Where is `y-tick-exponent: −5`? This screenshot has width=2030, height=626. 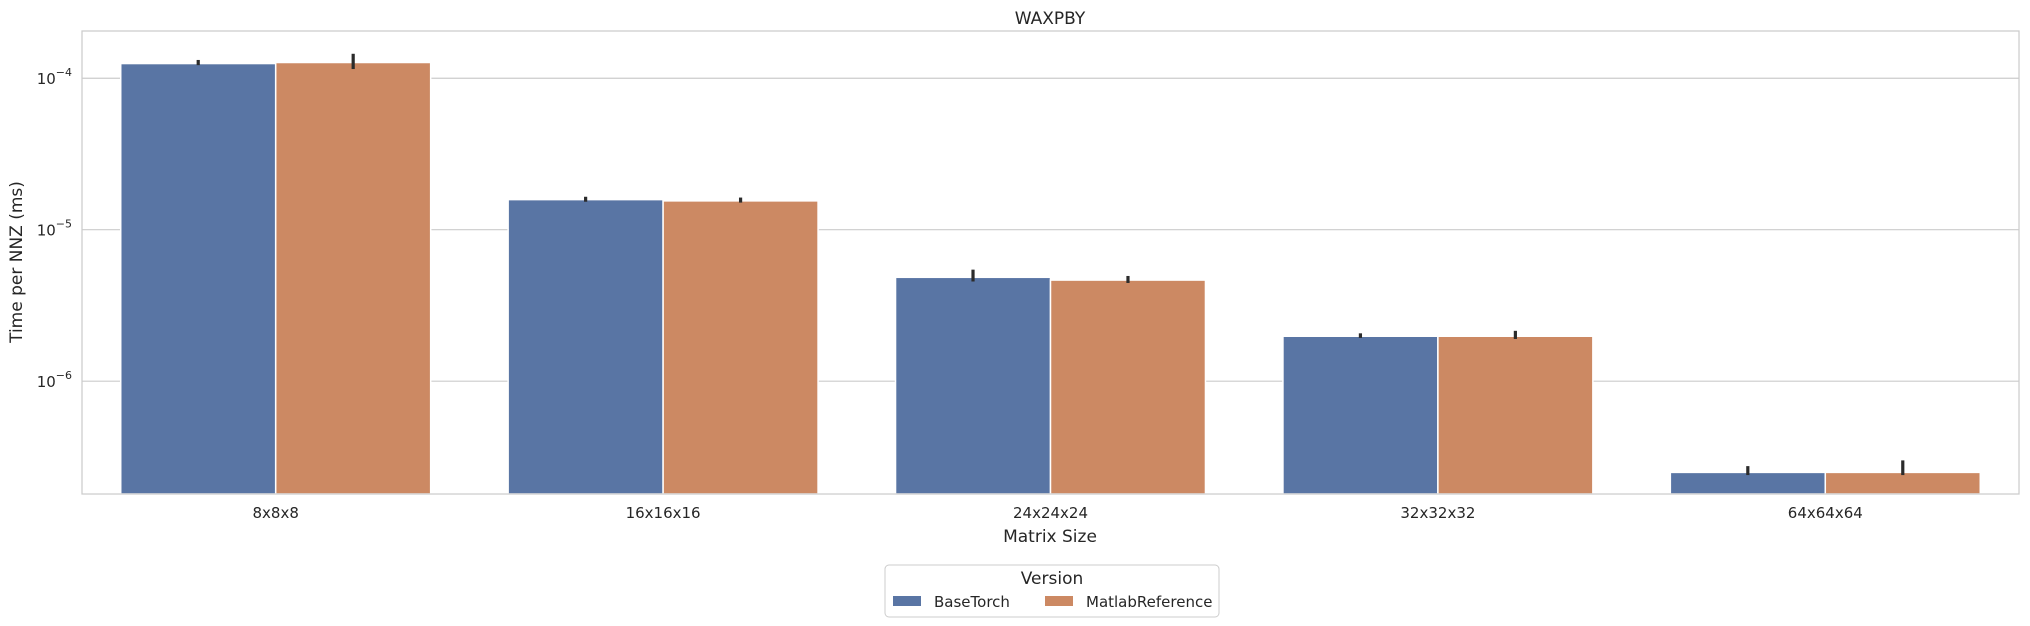 y-tick-exponent: −5 is located at coordinates (64, 224).